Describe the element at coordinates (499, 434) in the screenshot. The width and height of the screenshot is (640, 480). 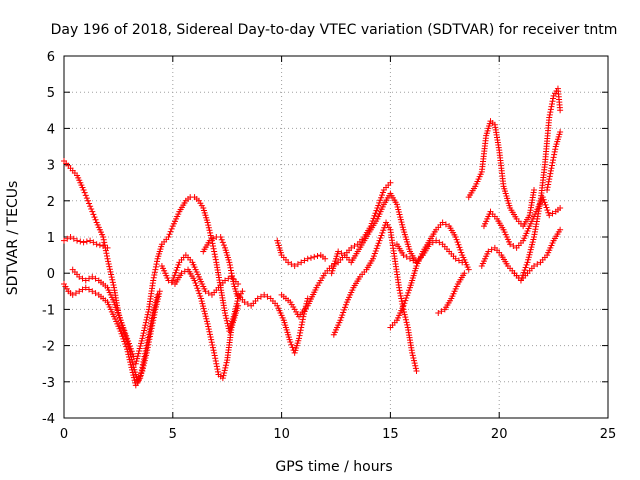
I see `x-tick-label: 20` at that location.